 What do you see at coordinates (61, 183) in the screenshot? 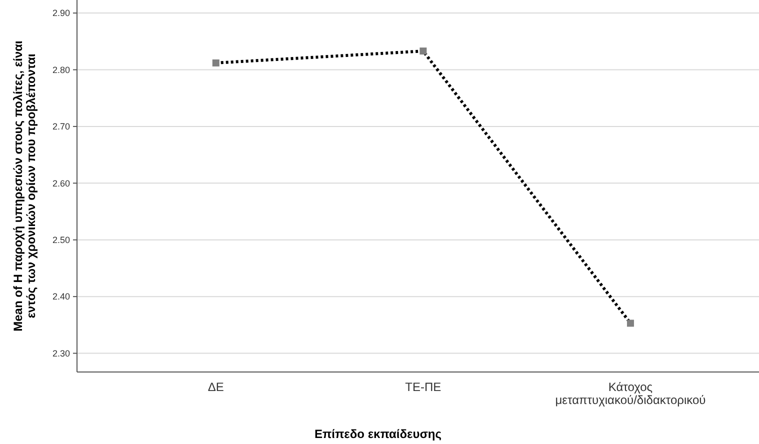
I see `y-tick-label: 2.60` at bounding box center [61, 183].